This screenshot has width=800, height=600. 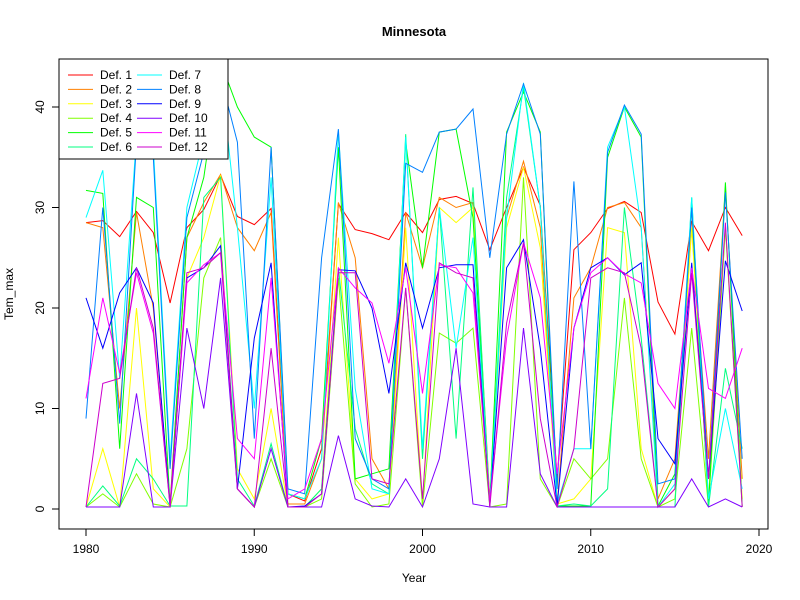 I want to click on x-tick-label: 2020, so click(x=759, y=549).